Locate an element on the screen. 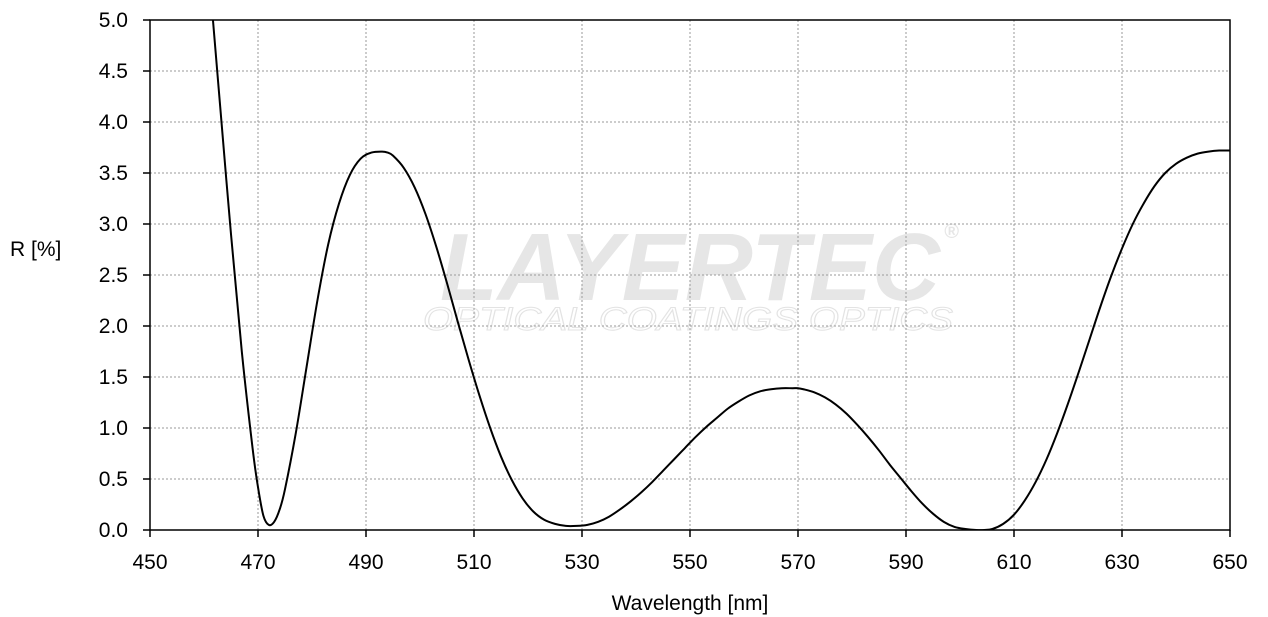 Image resolution: width=1268 pixels, height=617 pixels. y-tick-label: 5.0 is located at coordinates (113, 20).